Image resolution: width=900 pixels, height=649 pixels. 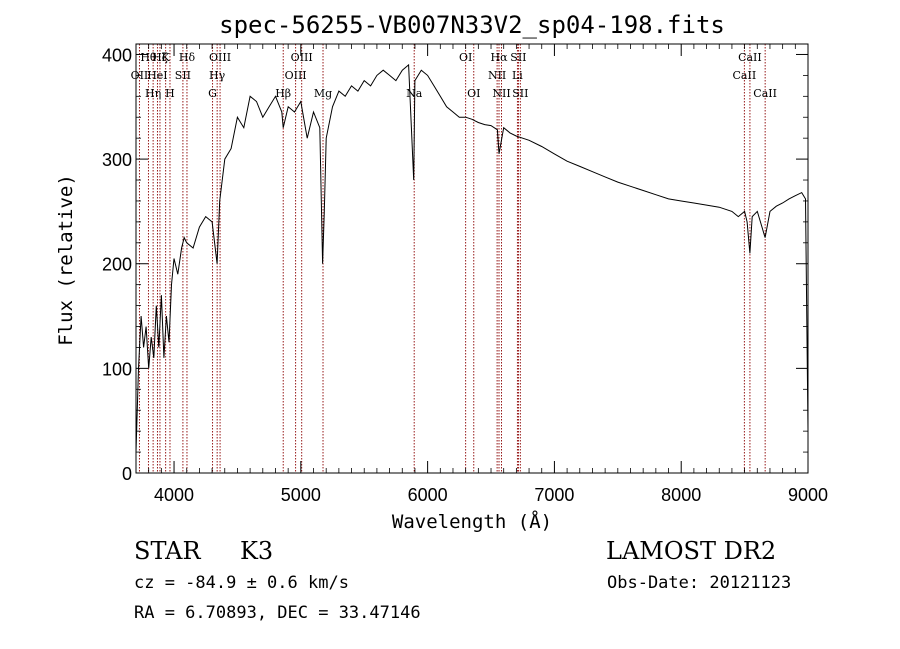 What do you see at coordinates (174, 495) in the screenshot?
I see `x-tick-label: 4000` at bounding box center [174, 495].